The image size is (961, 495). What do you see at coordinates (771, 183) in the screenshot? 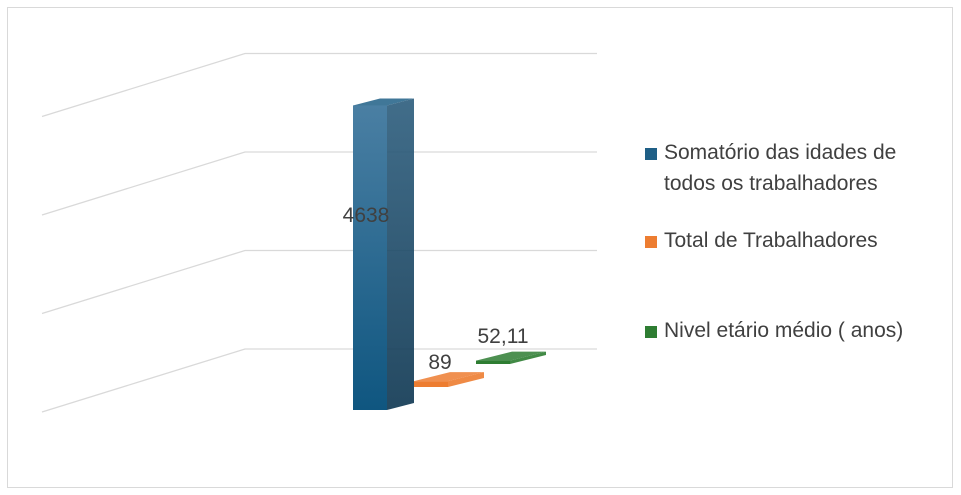
I see `legend-label-0: todos os trabalhadores` at bounding box center [771, 183].